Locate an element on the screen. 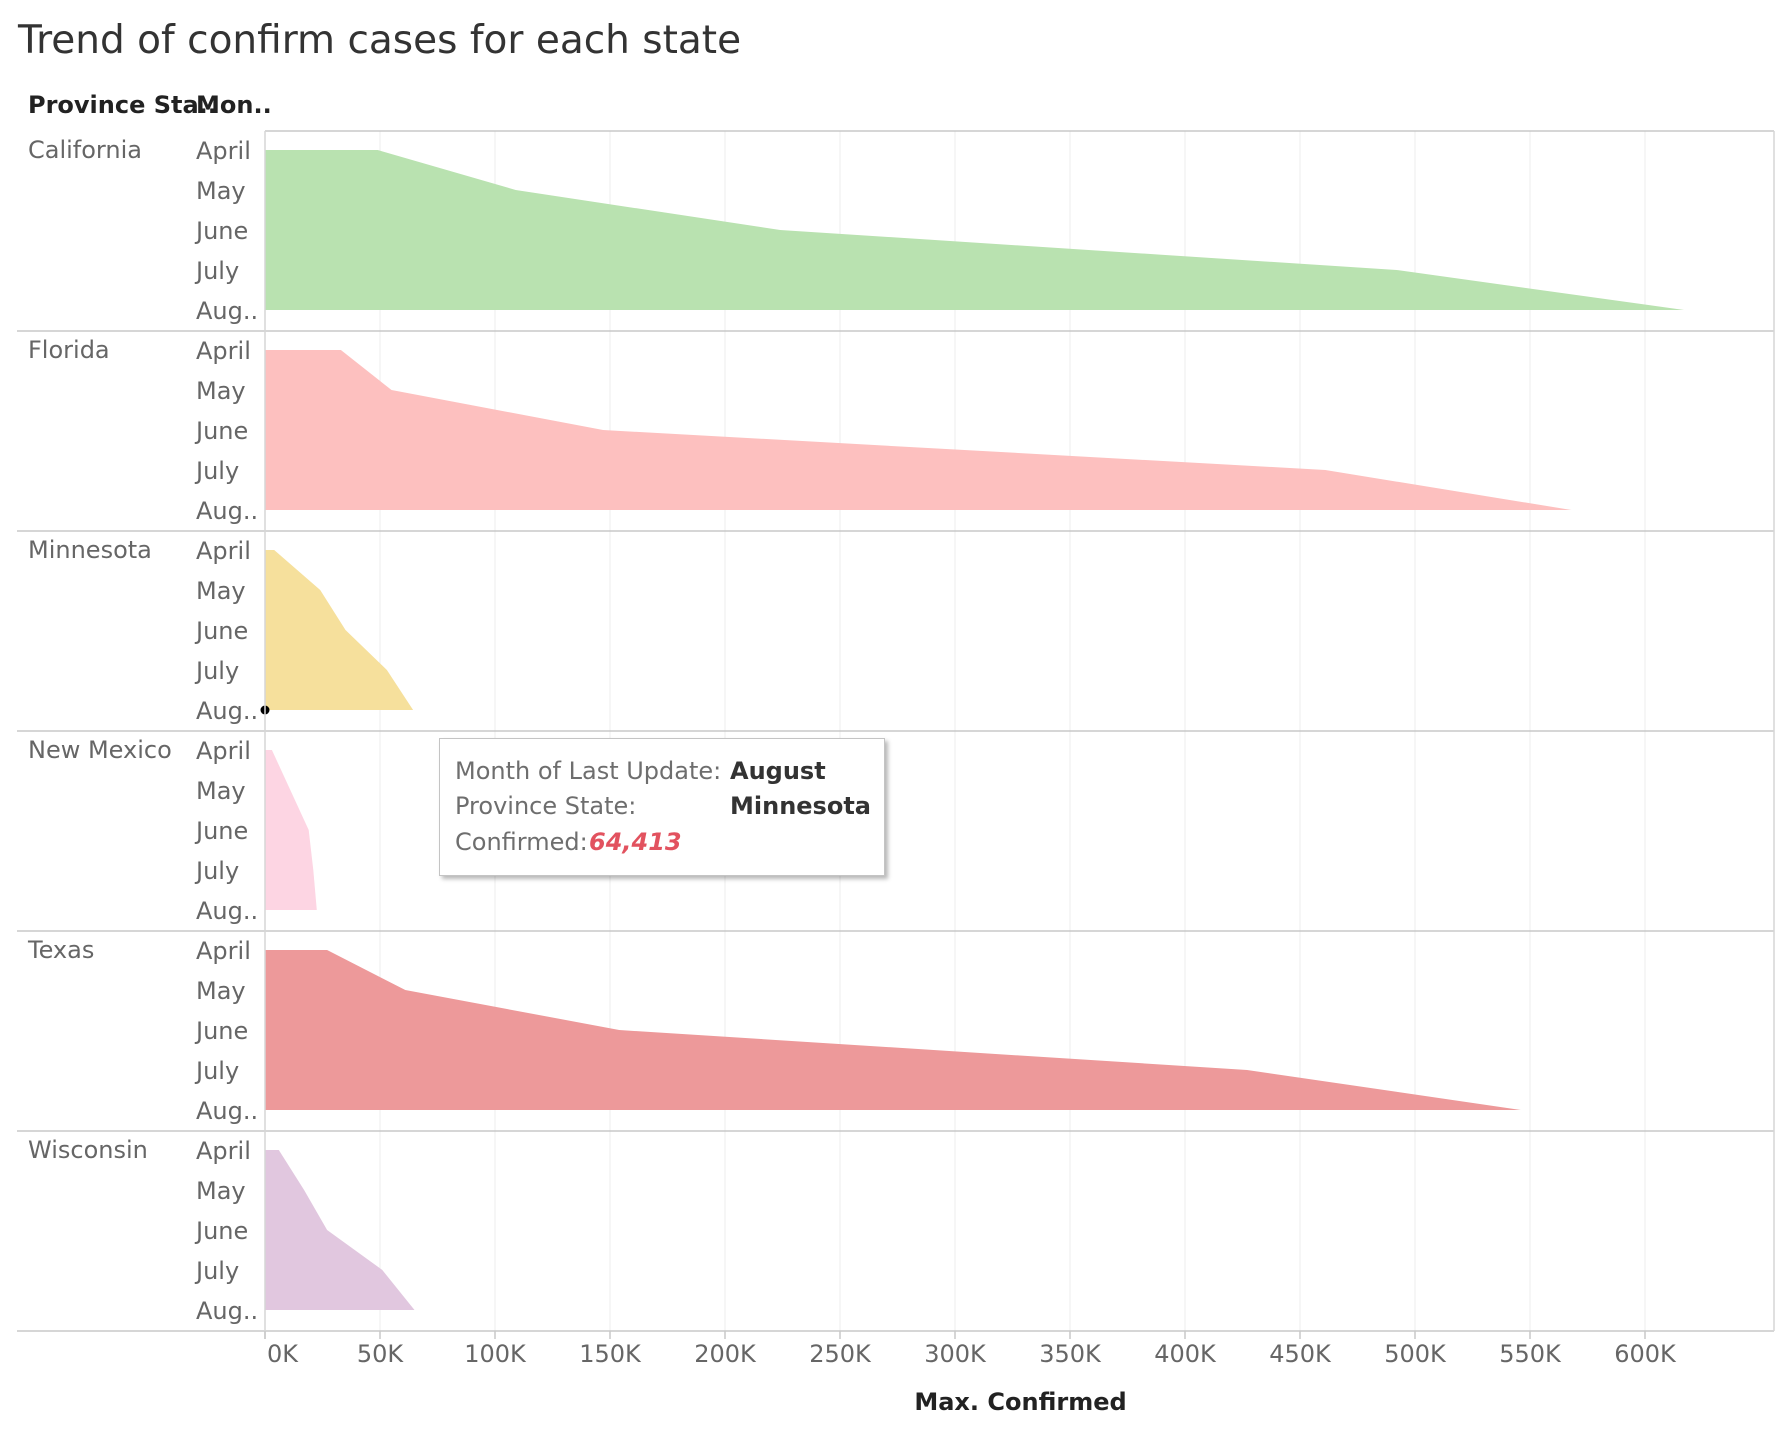 The image size is (1792, 1444). state-label: Minnesota is located at coordinates (90, 550).